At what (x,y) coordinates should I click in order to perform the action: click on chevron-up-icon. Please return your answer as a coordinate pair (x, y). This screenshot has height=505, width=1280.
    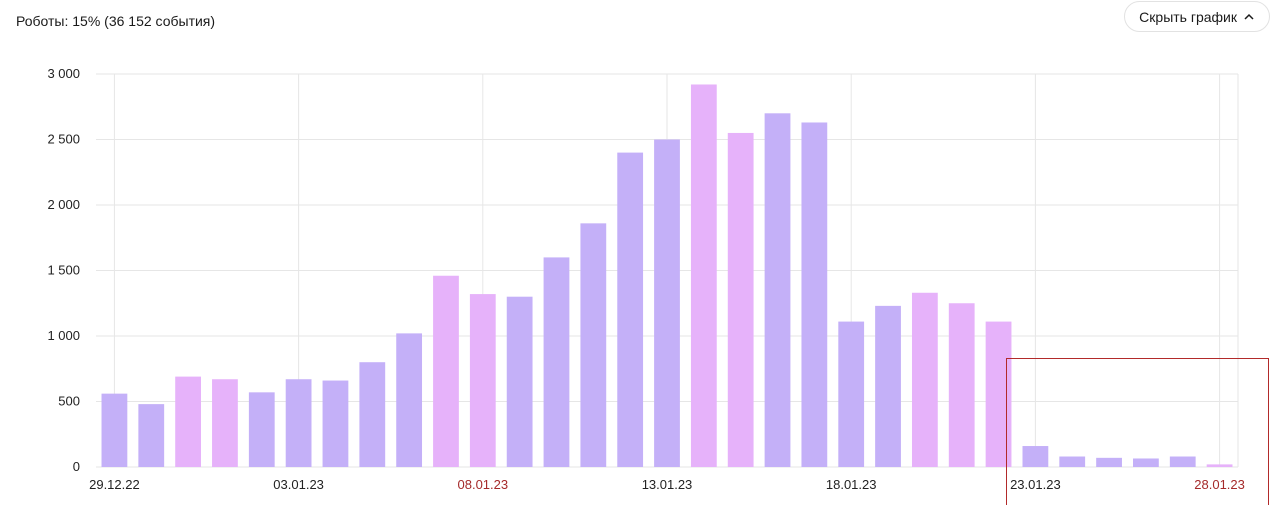
    Looking at the image, I should click on (1249, 16).